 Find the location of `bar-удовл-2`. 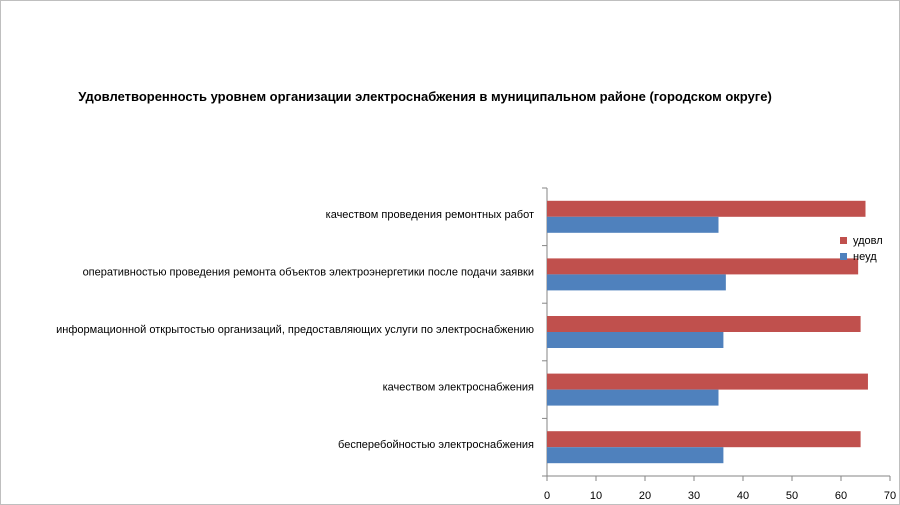

bar-удовл-2 is located at coordinates (704, 324).